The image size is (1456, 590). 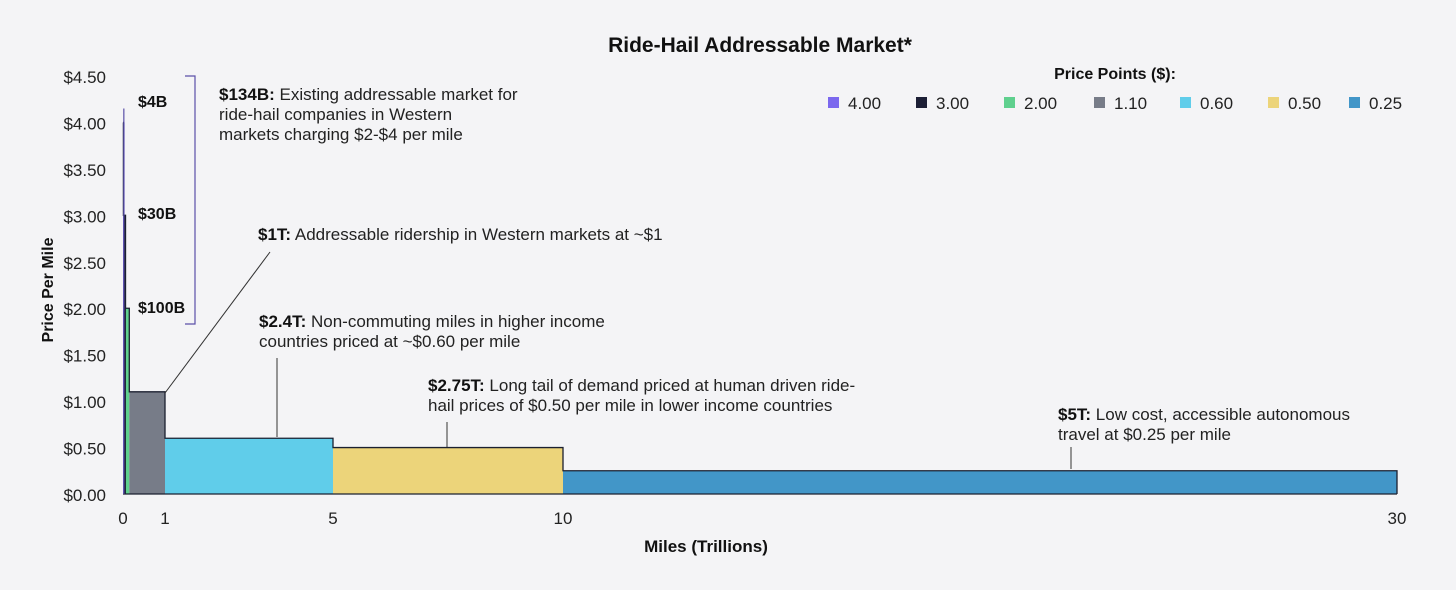 What do you see at coordinates (760, 45) in the screenshot?
I see `chart-title: Ride-Hail Addressable Market*` at bounding box center [760, 45].